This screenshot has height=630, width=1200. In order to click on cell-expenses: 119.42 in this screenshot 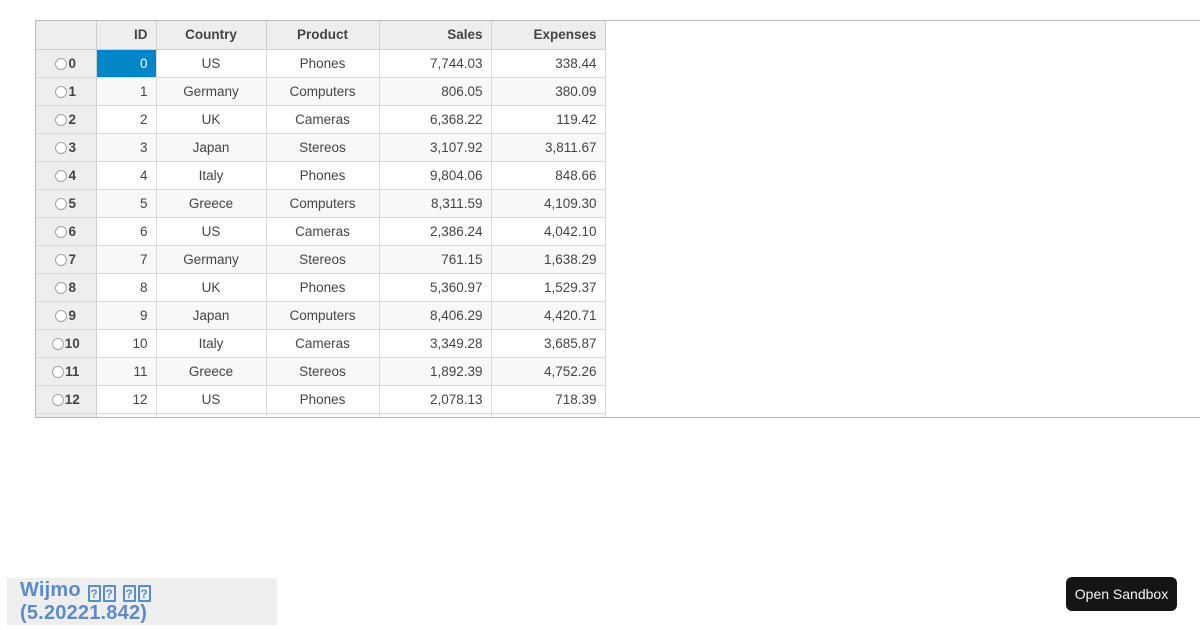, I will do `click(548, 119)`.